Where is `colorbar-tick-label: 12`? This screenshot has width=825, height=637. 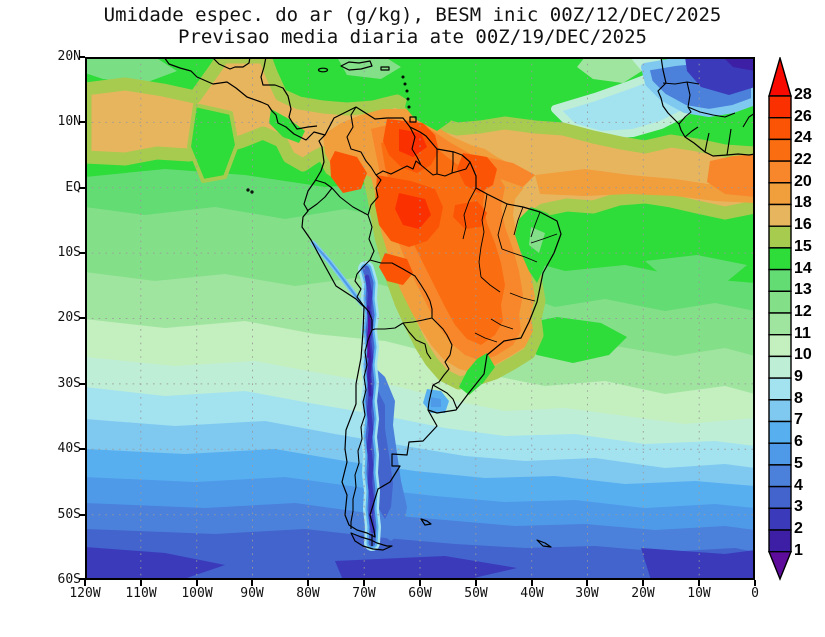
colorbar-tick-label: 12 is located at coordinates (803, 311).